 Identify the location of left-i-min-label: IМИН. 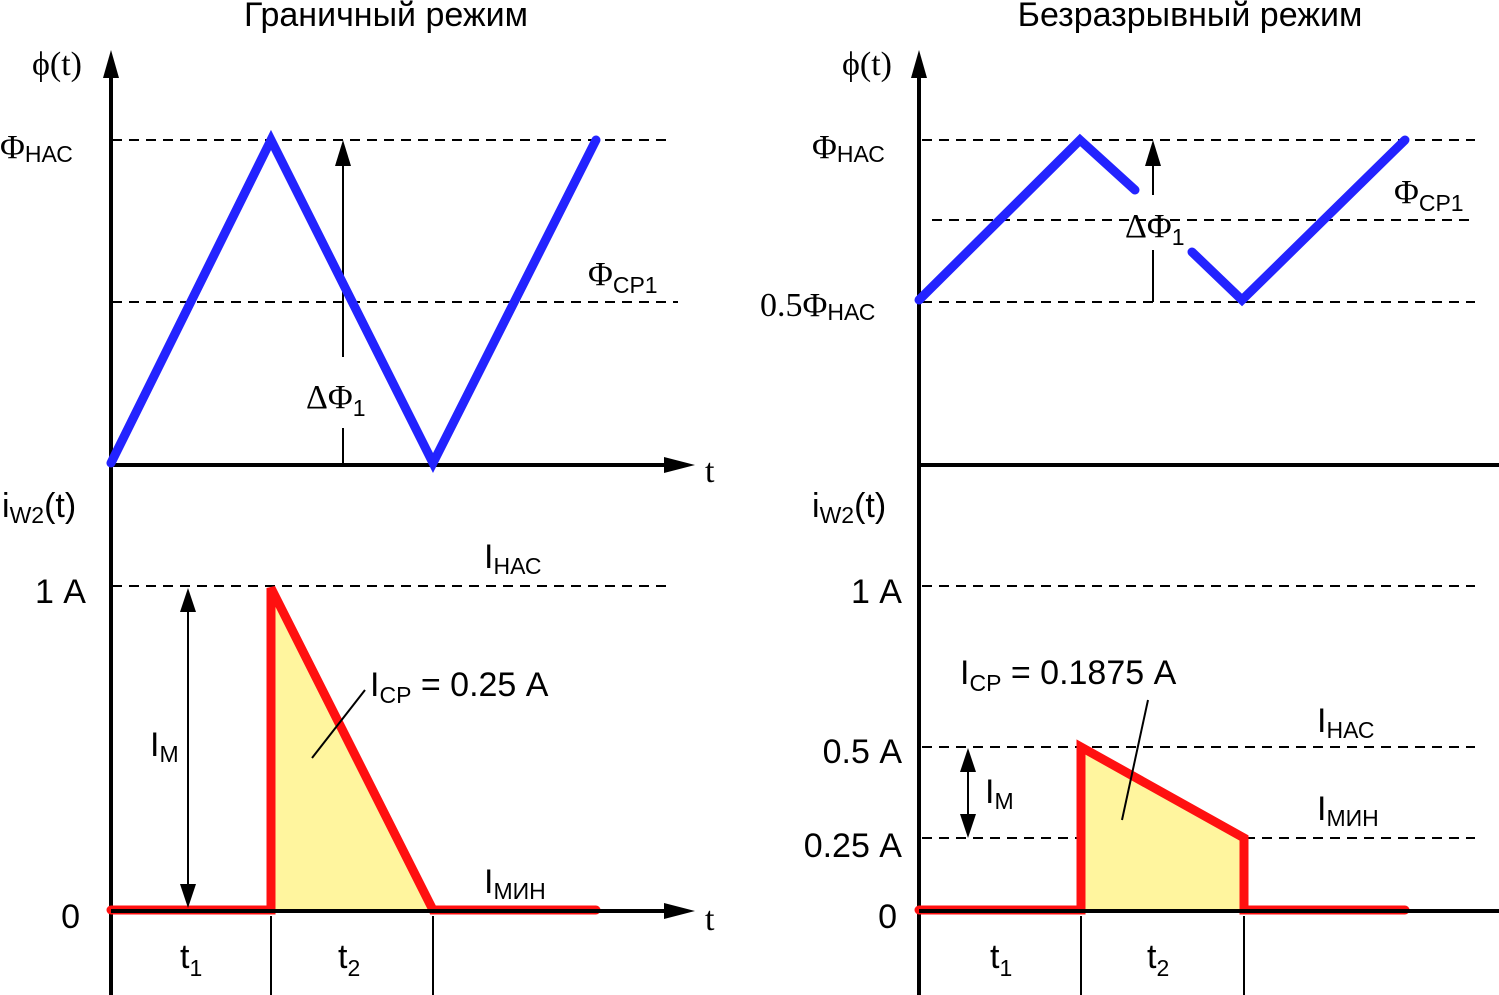
(515, 883).